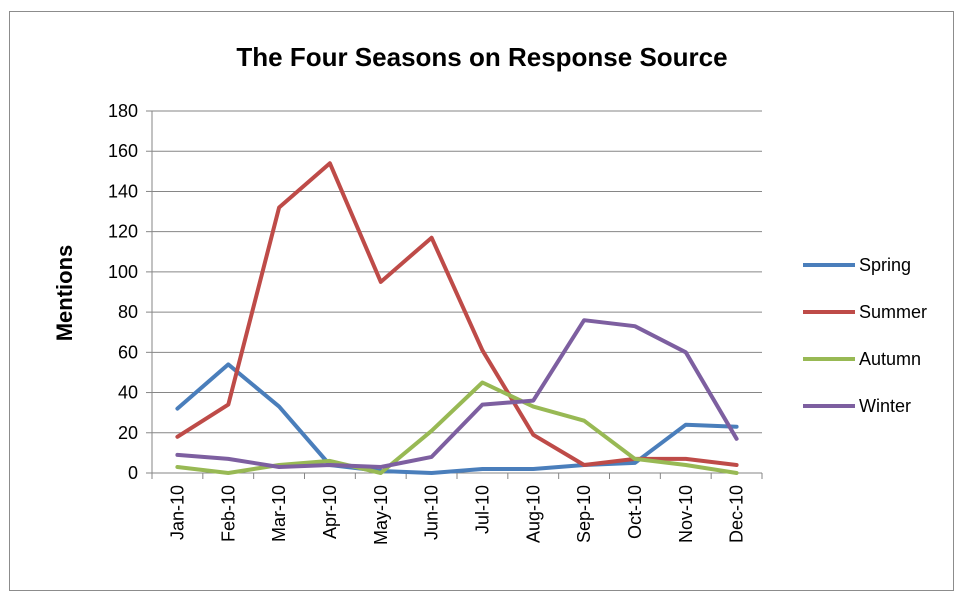  Describe the element at coordinates (865, 335) in the screenshot. I see `legend: Spring Summer Autumn Winter` at that location.